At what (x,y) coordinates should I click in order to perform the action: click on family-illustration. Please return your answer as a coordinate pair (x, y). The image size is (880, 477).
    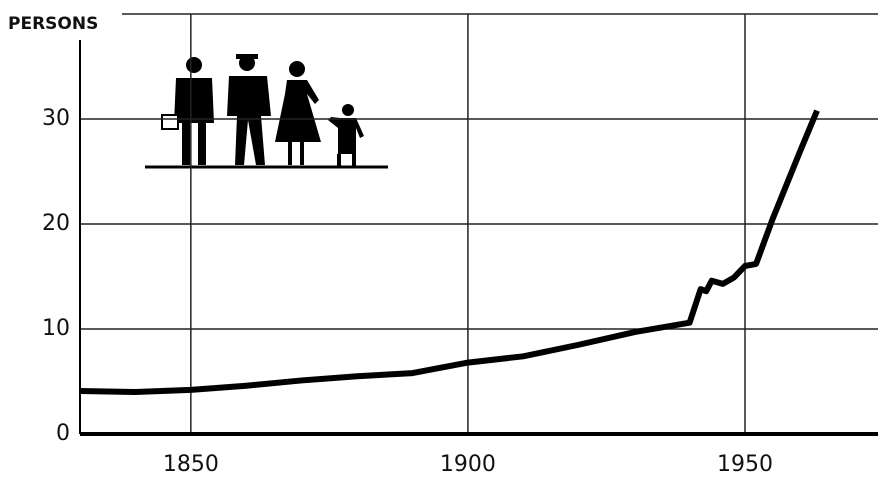
    Looking at the image, I should click on (266, 111).